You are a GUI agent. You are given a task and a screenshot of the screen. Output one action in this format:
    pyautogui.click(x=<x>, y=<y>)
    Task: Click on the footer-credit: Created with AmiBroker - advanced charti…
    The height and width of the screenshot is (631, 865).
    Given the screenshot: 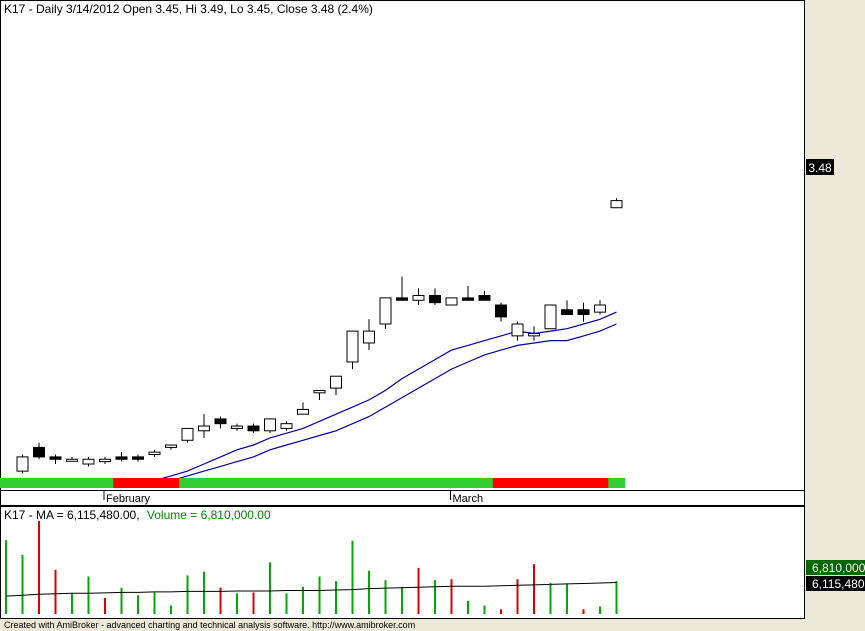 What is the action you would take?
    pyautogui.click(x=209, y=625)
    